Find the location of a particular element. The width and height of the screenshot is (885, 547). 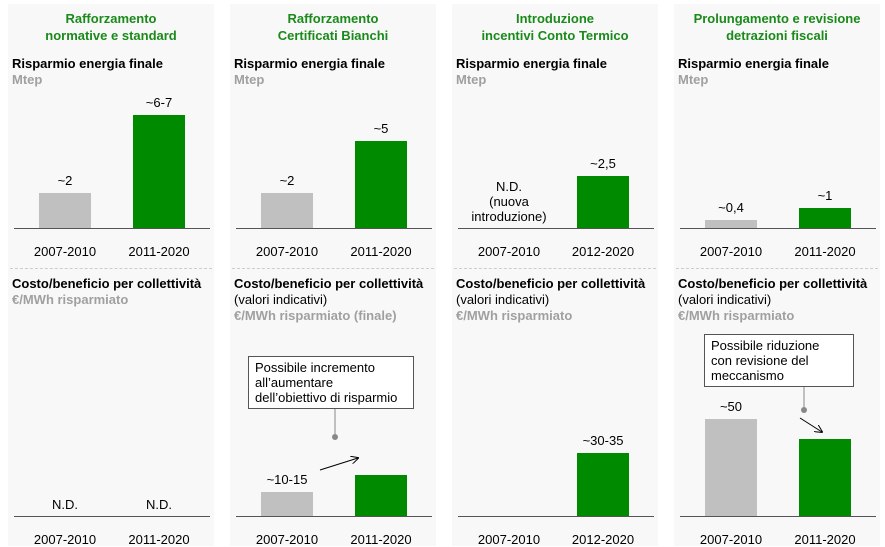

value-label: ~0,4 is located at coordinates (731, 207).